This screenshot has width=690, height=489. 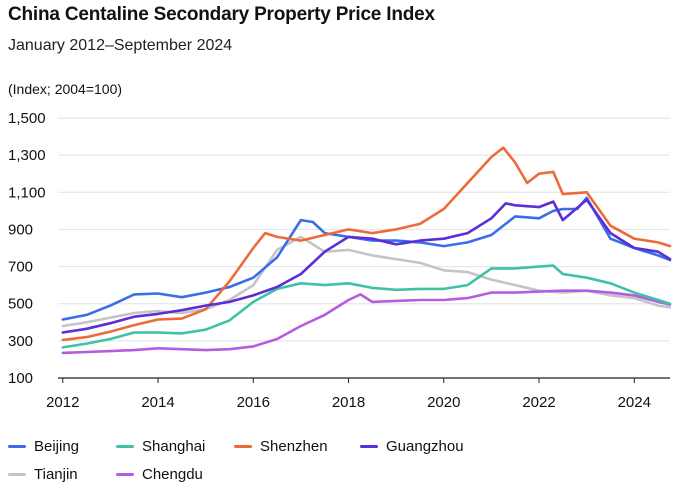 I want to click on legend-label-chengdu: Chengdu, so click(x=172, y=474).